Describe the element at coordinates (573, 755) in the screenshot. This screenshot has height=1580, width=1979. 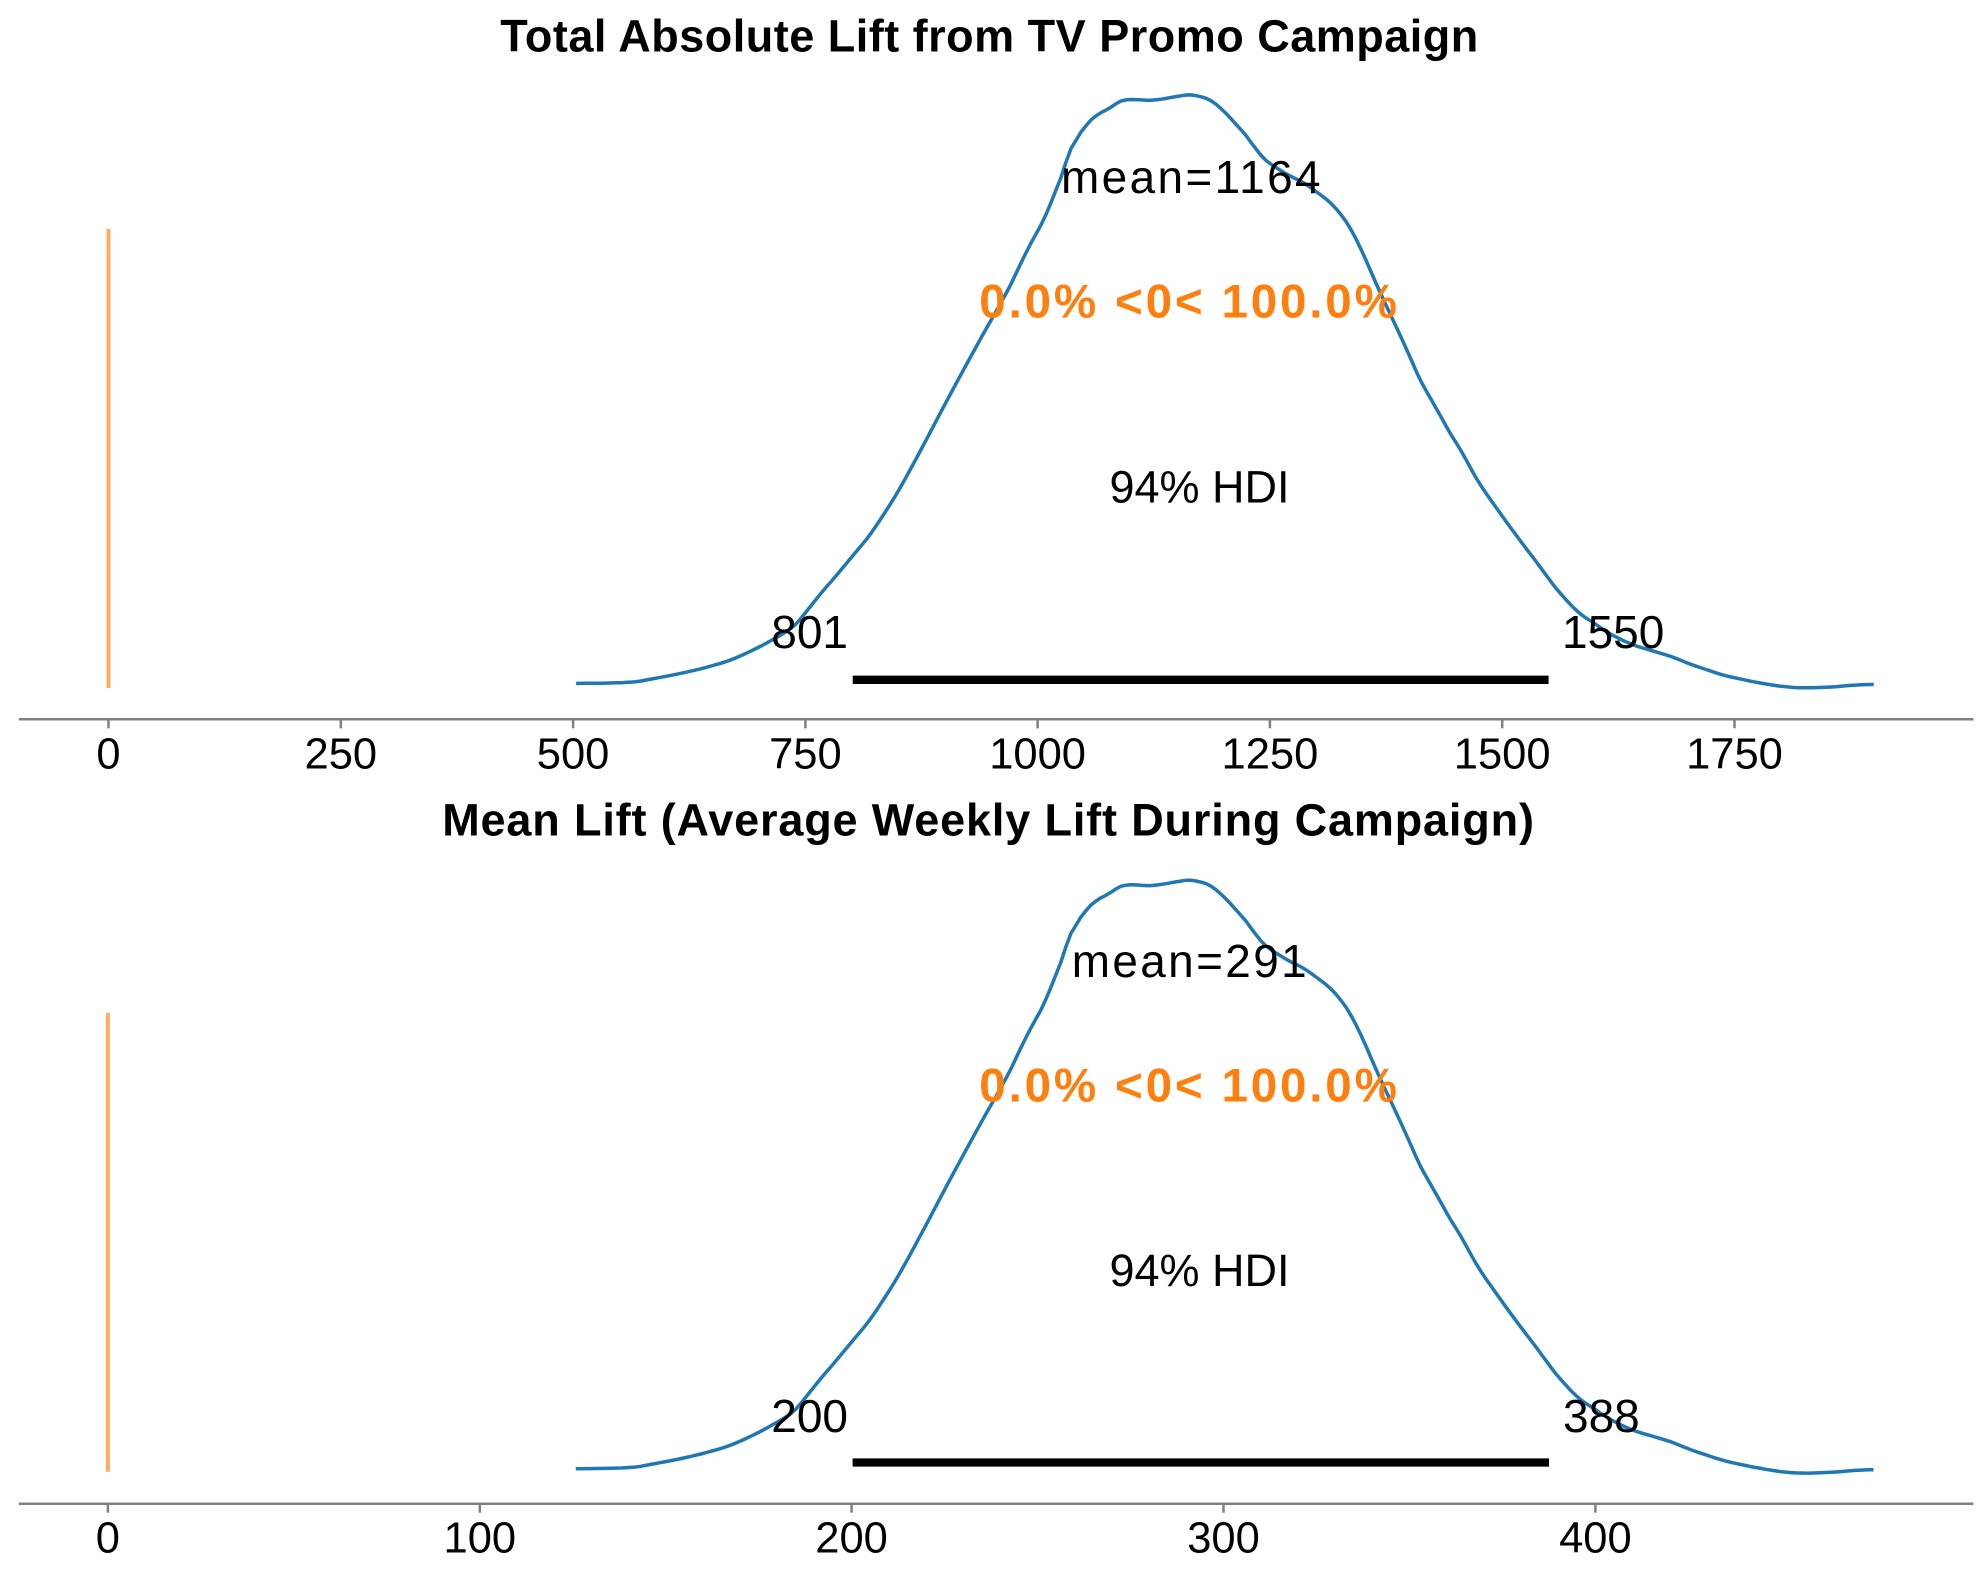
I see `svg-text: 500` at that location.